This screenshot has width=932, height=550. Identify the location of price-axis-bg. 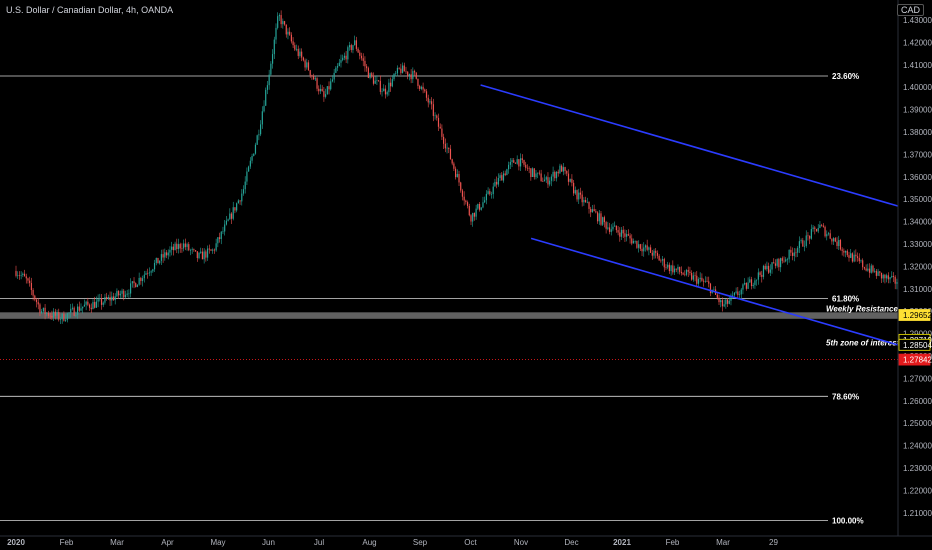
(915, 275).